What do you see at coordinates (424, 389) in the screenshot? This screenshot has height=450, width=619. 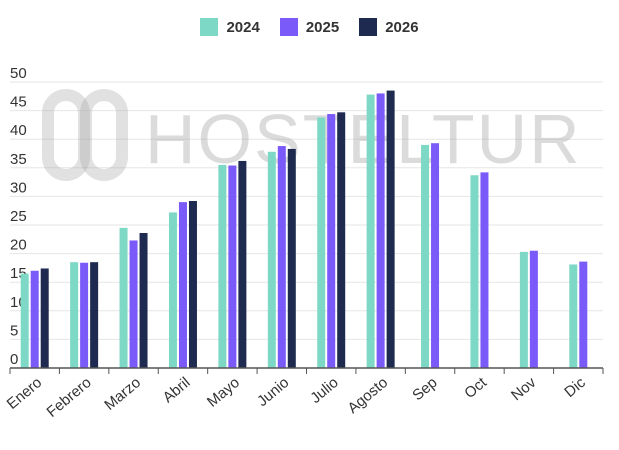 I see `x-tick-label-sep: Sep` at bounding box center [424, 389].